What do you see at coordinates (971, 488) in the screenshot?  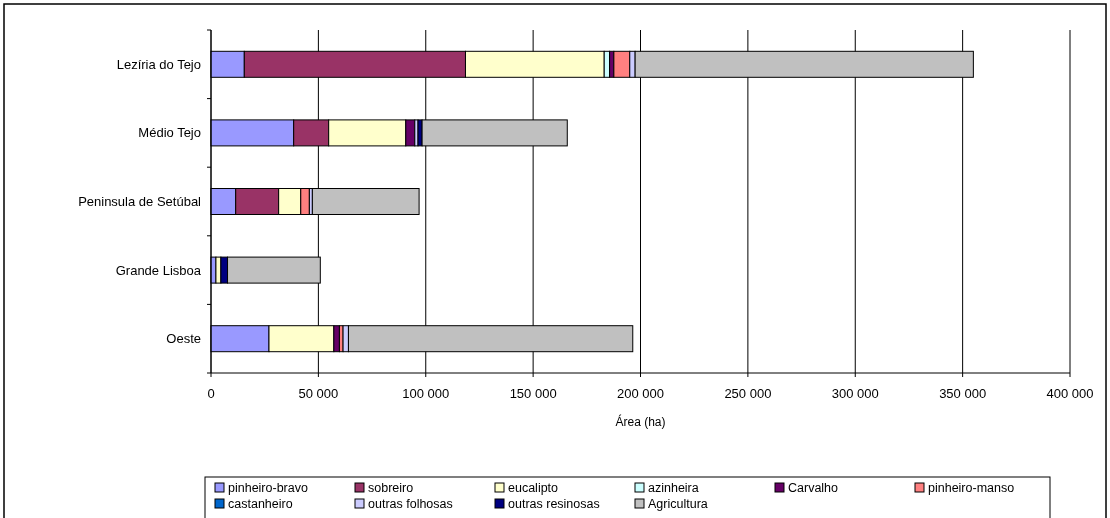 I see `legend-label: pinheiro-manso` at bounding box center [971, 488].